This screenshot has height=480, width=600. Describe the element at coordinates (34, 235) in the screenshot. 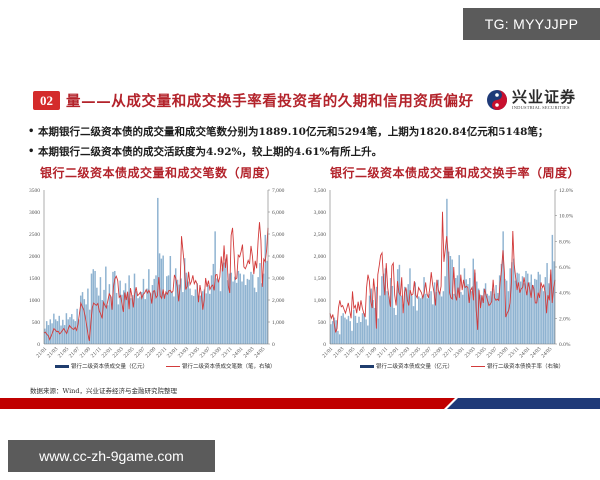

I see `svg-text: 2500` at that location.